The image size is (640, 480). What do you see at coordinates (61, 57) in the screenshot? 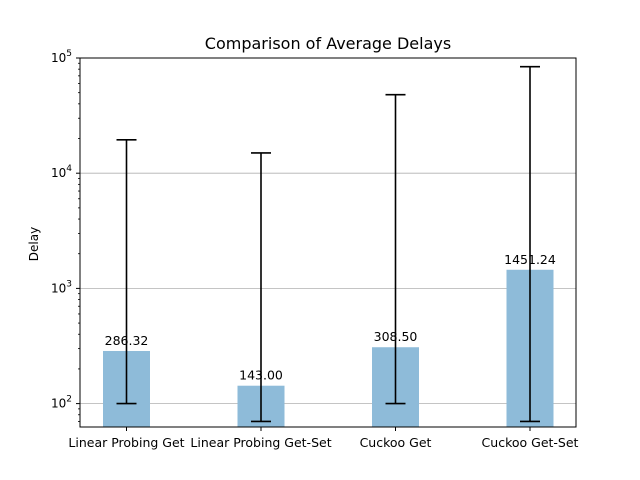
I see `y-tick-label: 10⁵` at bounding box center [61, 57].